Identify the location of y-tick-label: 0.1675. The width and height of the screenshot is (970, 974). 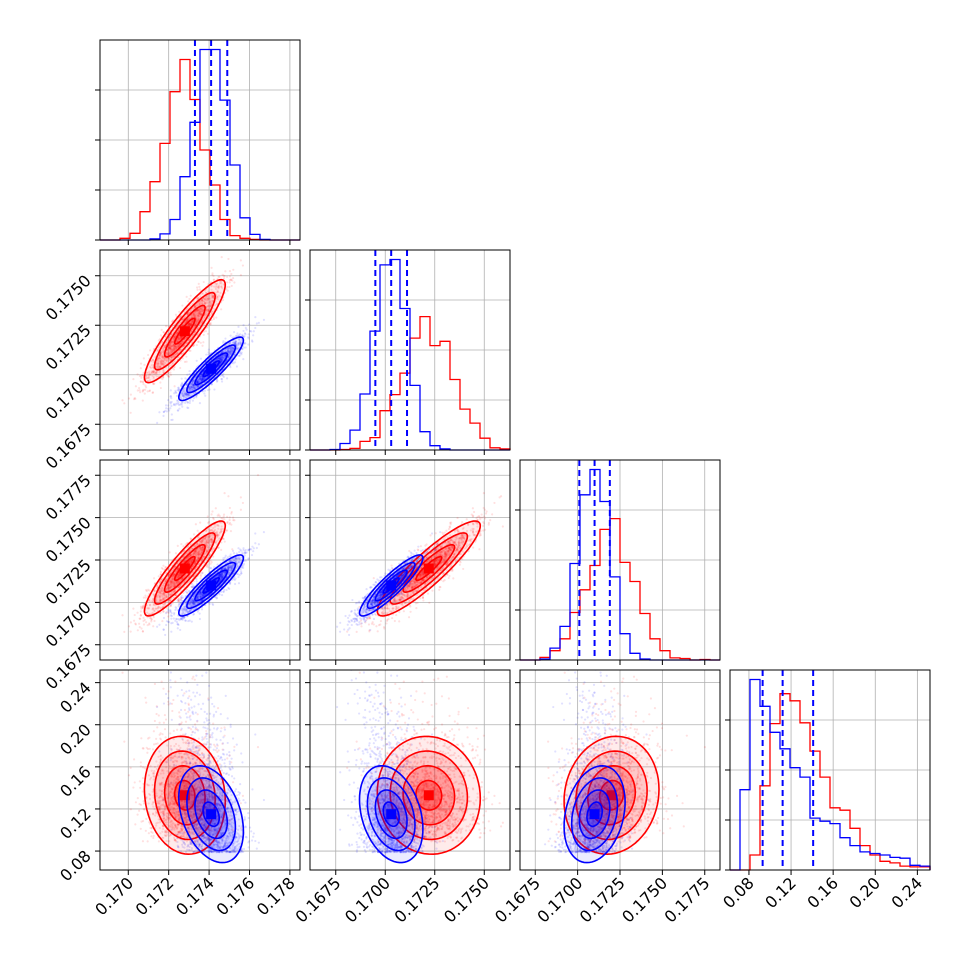
(68, 446).